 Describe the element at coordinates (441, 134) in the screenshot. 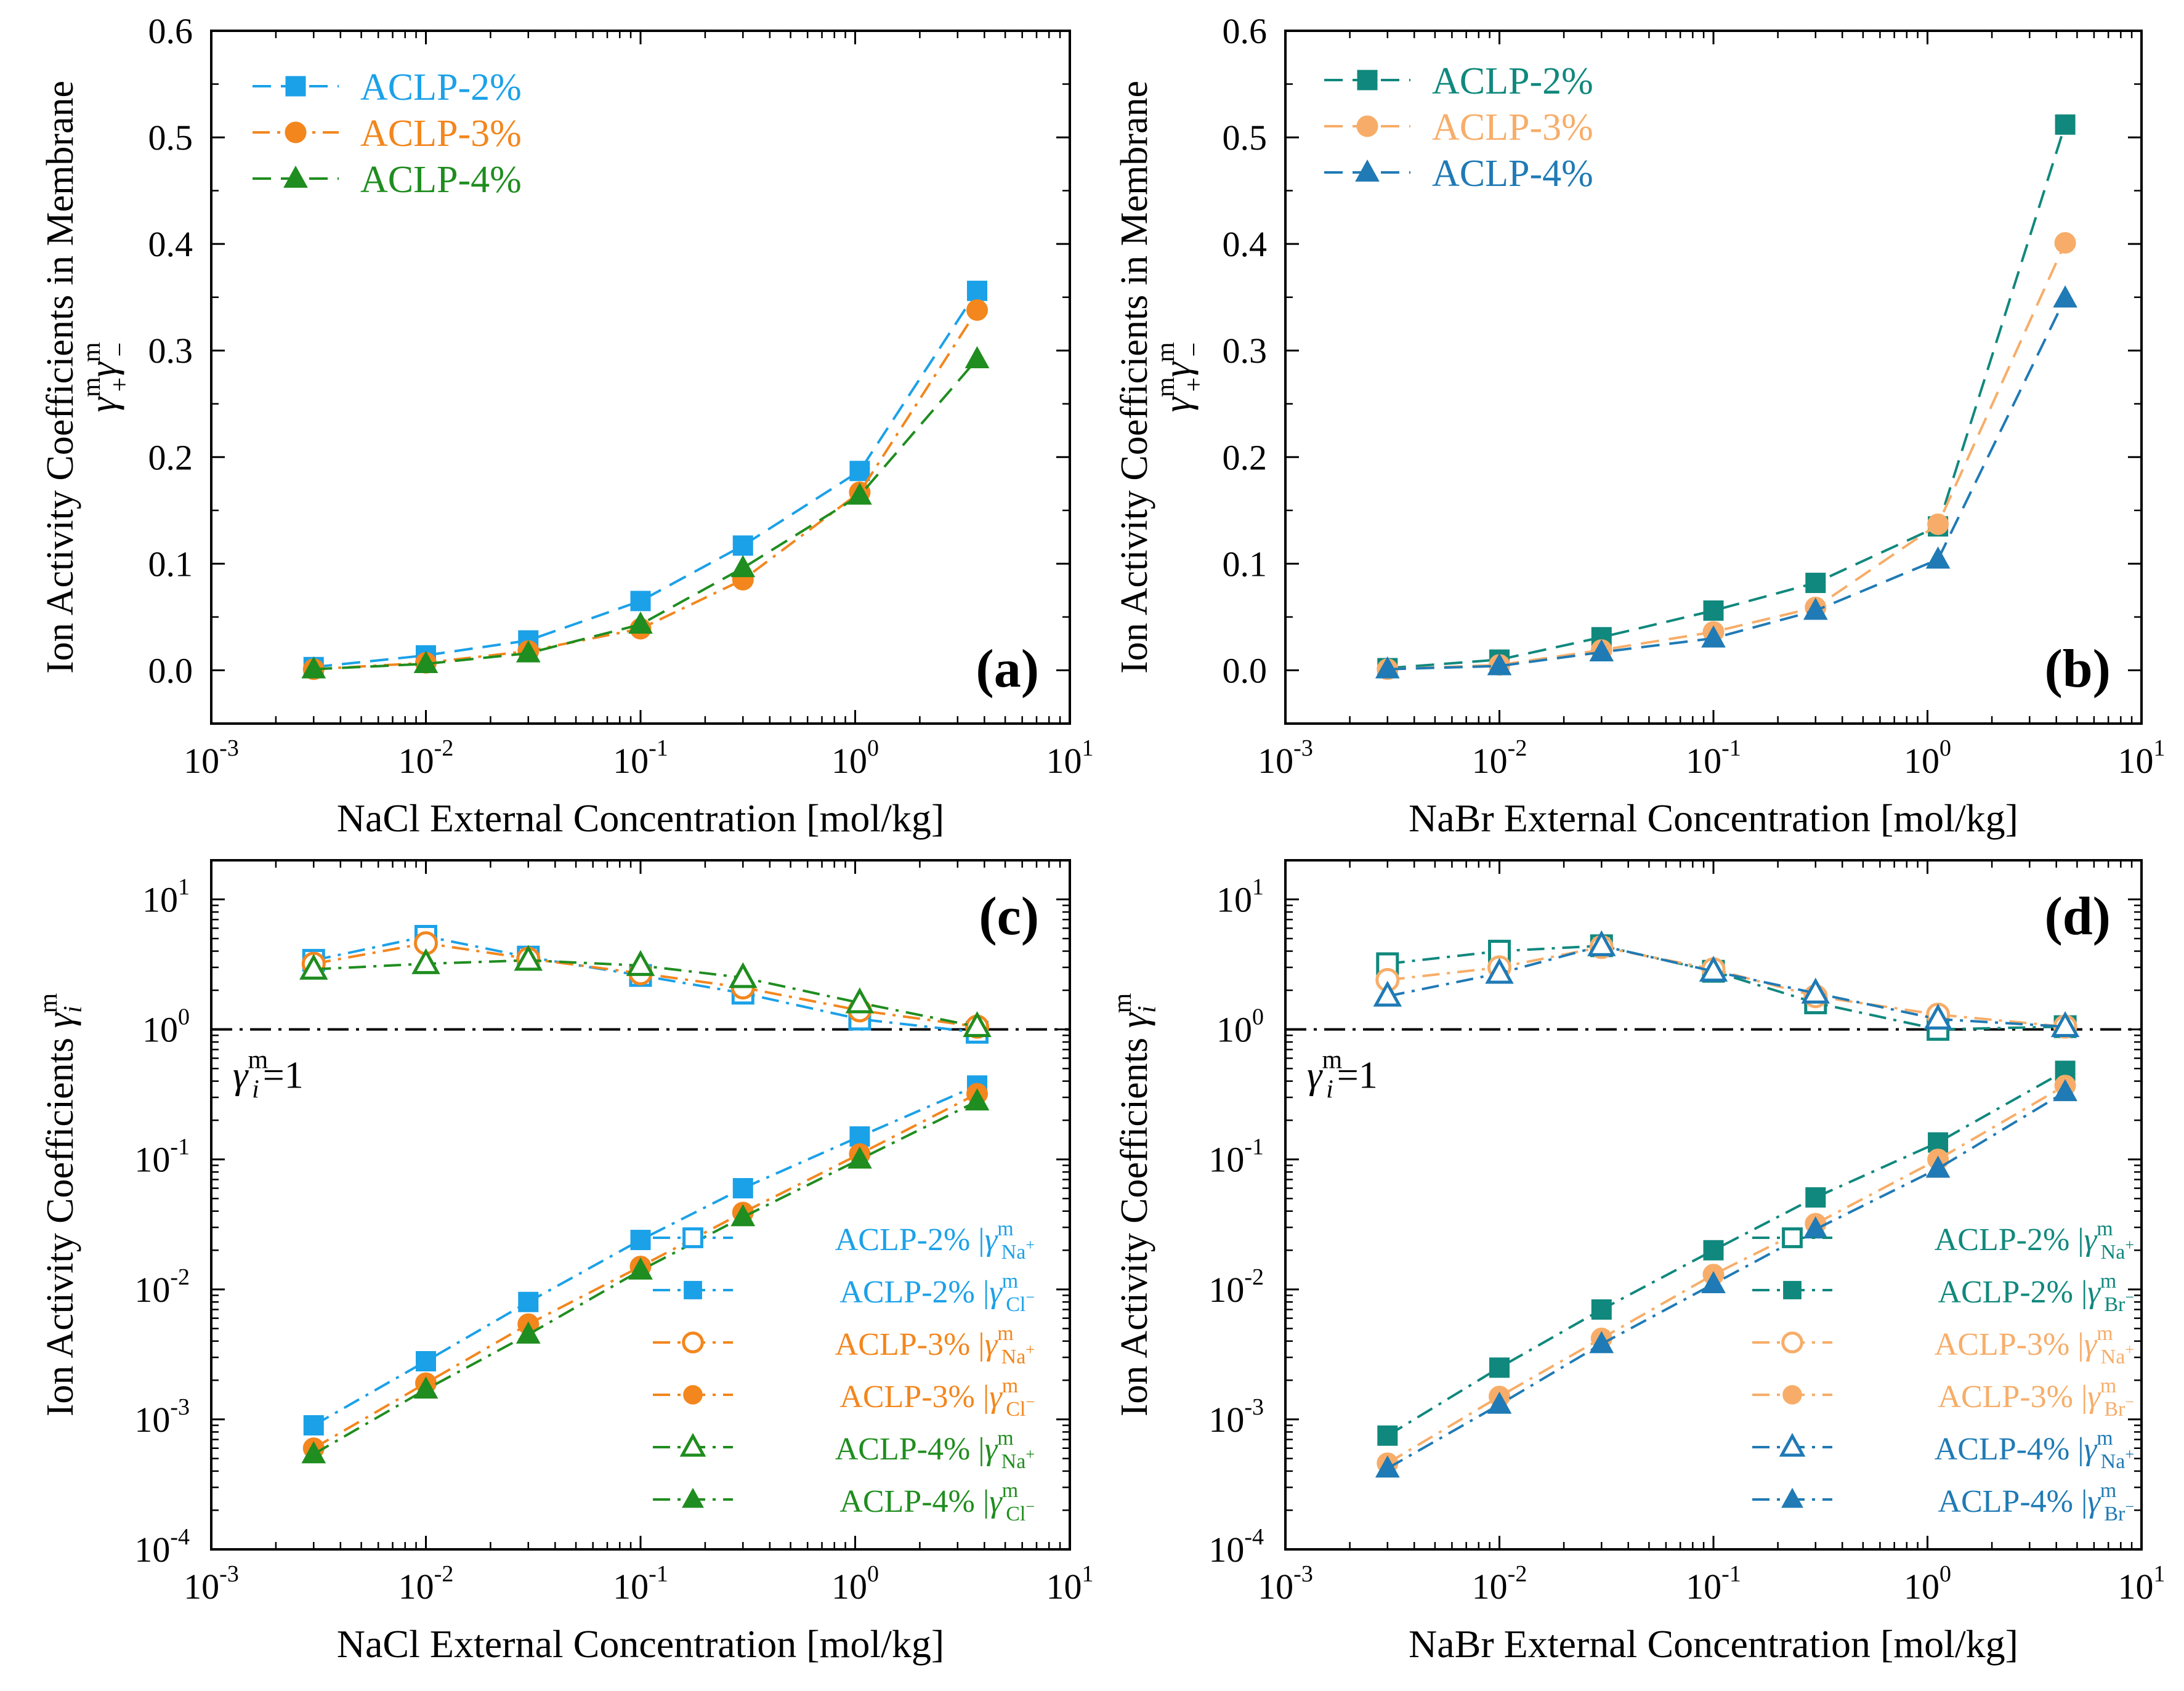

I see `legend-label: ACLP-3%` at that location.